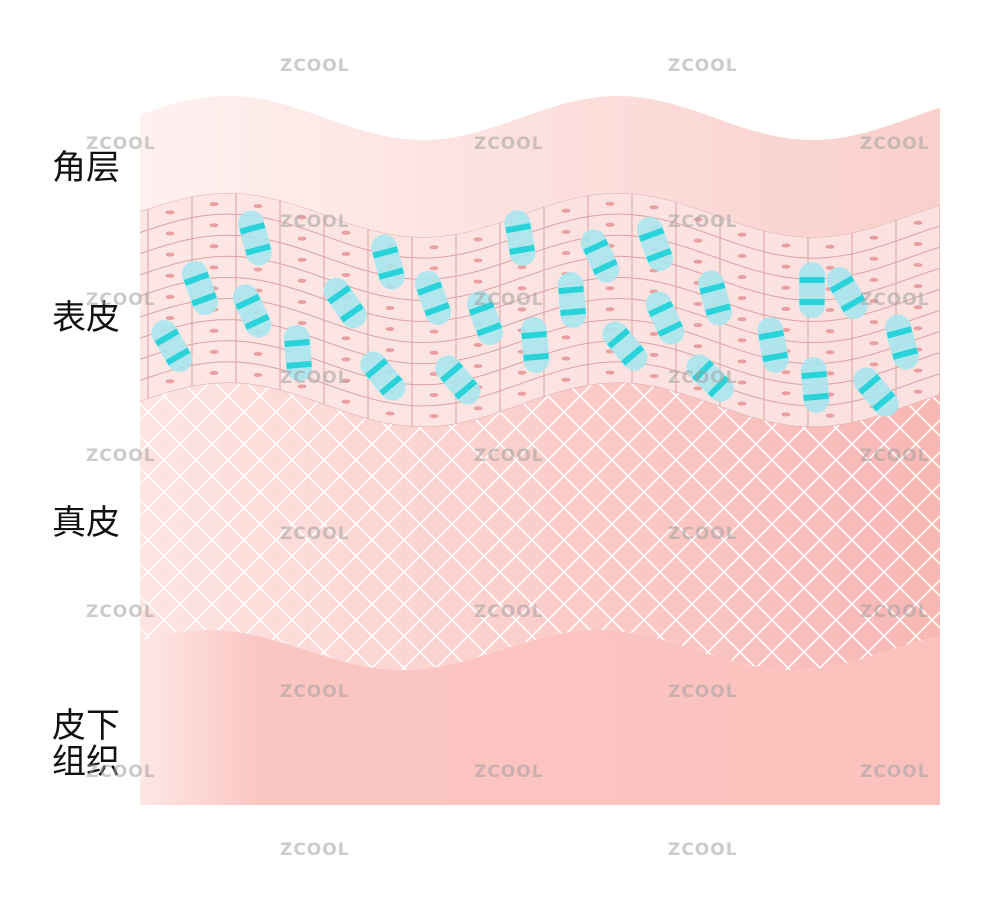 Image resolution: width=1000 pixels, height=900 pixels. I want to click on label-epidermis: 表皮, so click(86, 318).